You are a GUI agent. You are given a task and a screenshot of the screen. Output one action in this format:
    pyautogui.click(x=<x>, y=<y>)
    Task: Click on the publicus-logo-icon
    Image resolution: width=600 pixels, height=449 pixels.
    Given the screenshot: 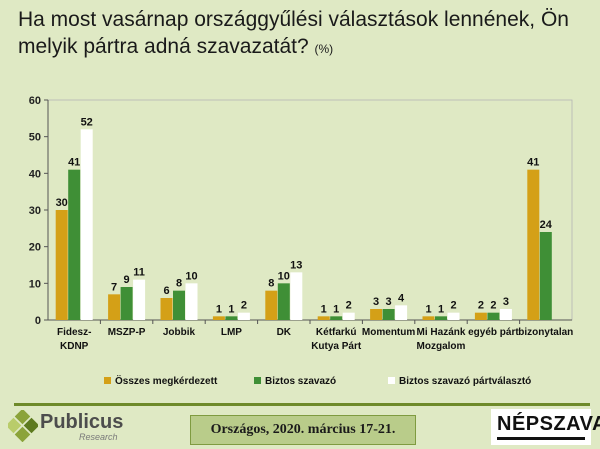 What is the action you would take?
    pyautogui.click(x=23, y=426)
    